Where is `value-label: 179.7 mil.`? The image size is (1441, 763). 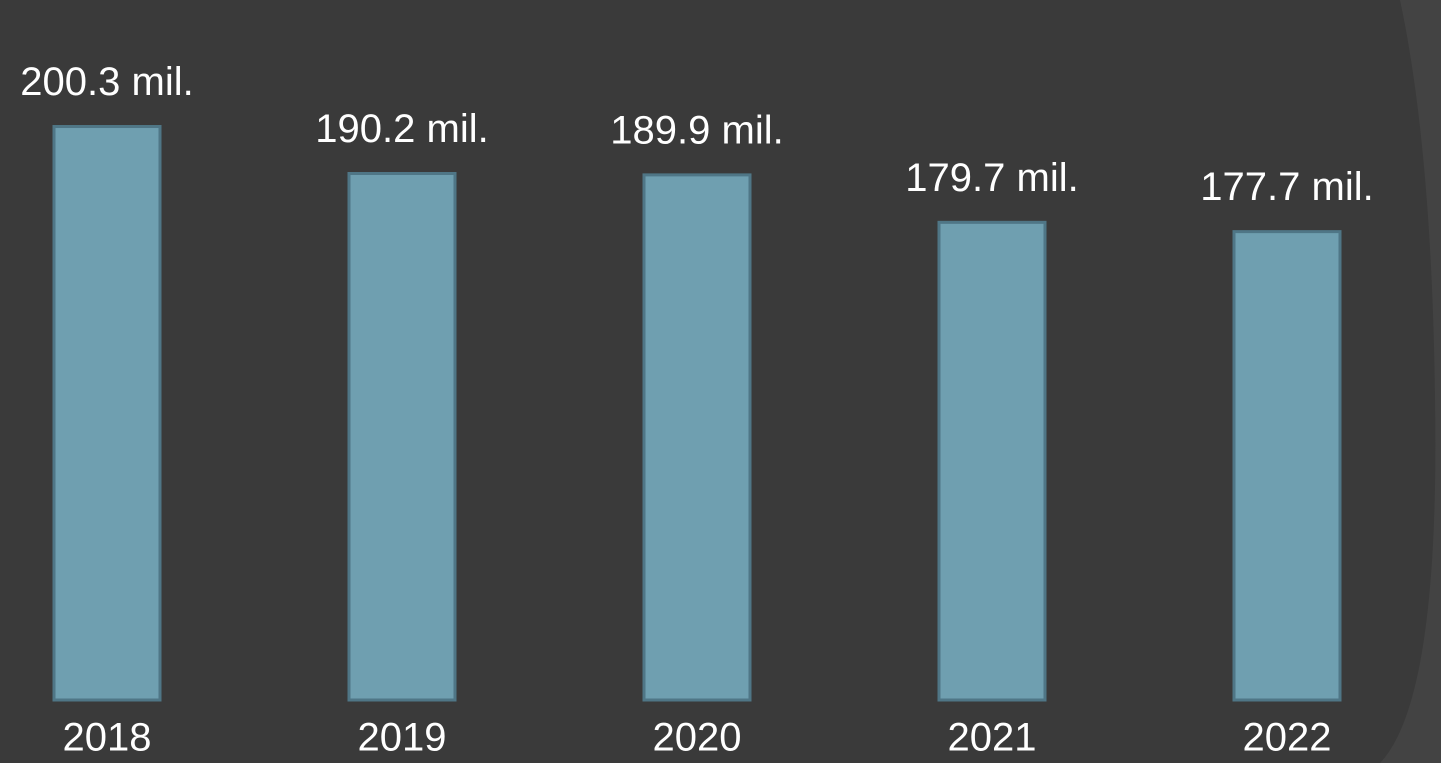
value-label: 179.7 mil. is located at coordinates (991, 178).